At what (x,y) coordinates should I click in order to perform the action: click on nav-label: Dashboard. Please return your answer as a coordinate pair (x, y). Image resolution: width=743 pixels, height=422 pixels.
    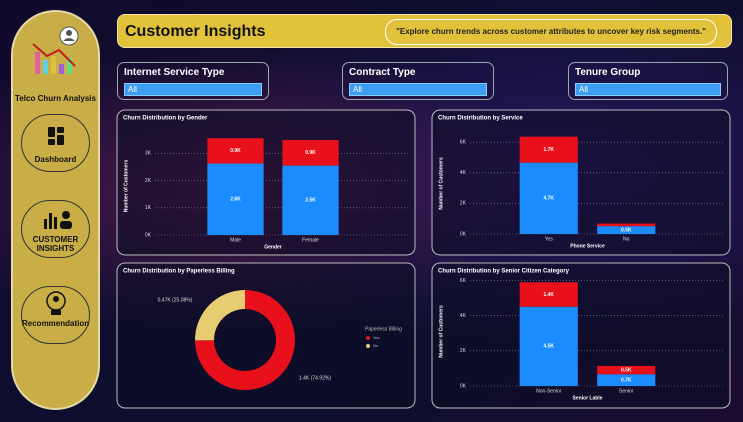
    Looking at the image, I should click on (55, 159).